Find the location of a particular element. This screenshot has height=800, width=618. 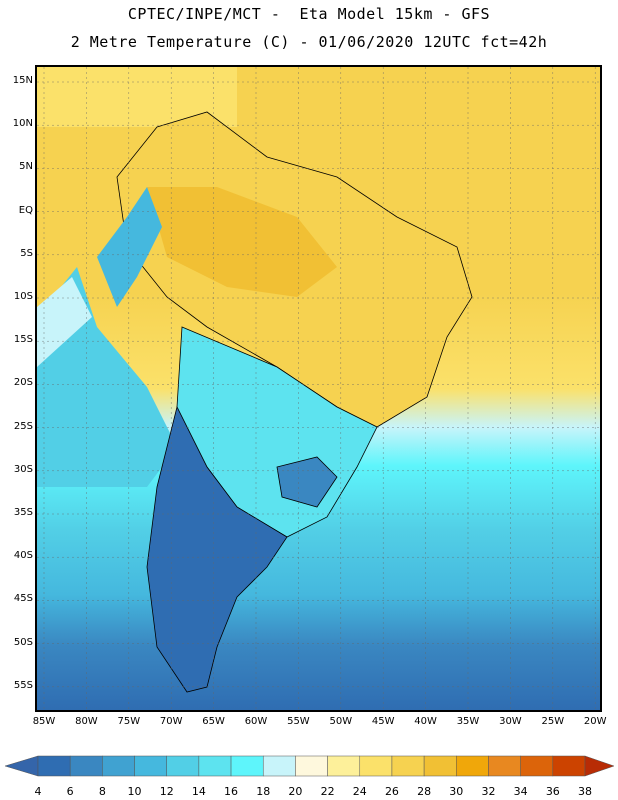

longitude-label: 80W is located at coordinates (86, 721).